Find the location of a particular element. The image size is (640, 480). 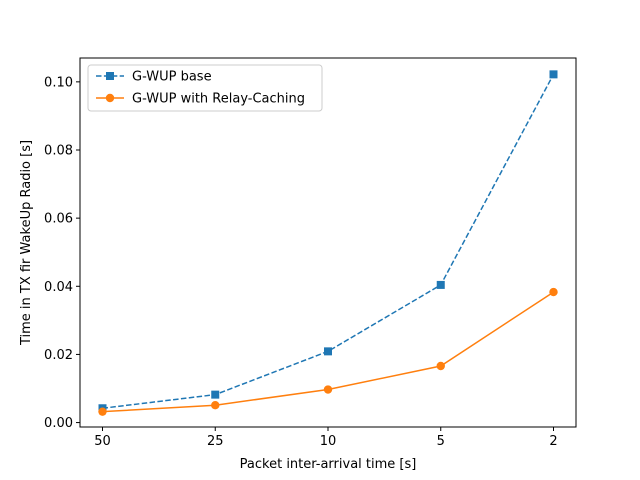

x-axis-label: Packet inter-arrival time [s] is located at coordinates (328, 464).